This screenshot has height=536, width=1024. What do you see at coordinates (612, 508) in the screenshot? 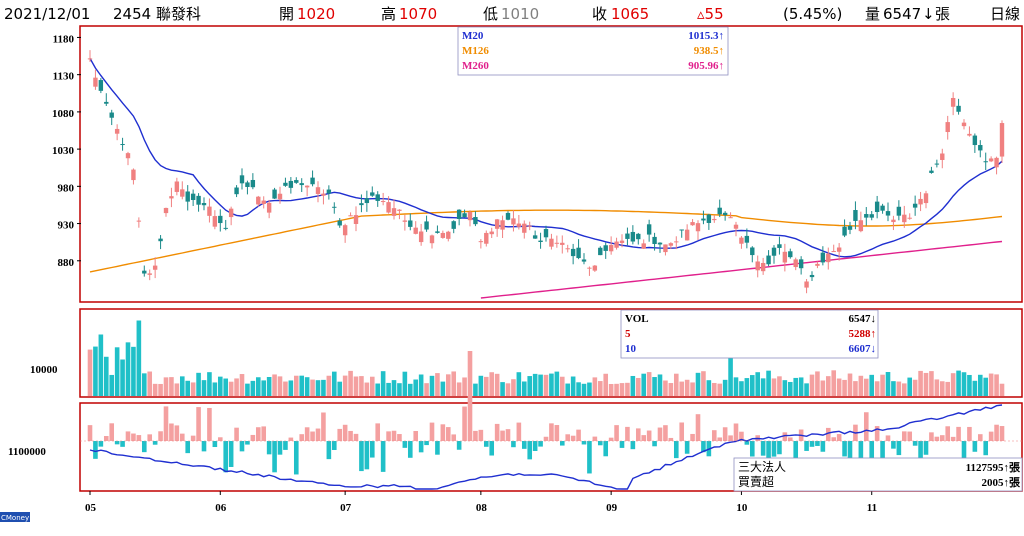
I see `month-label-09: 09` at bounding box center [612, 508].